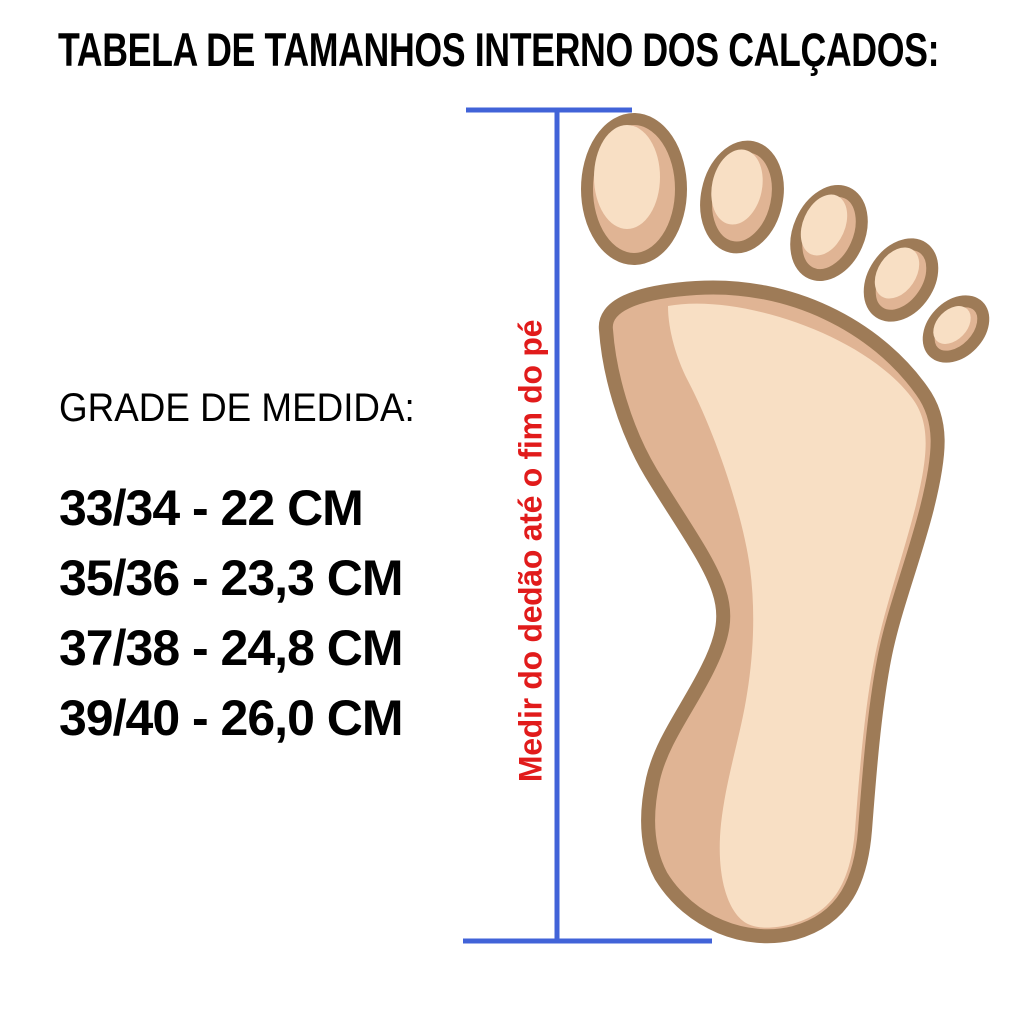  What do you see at coordinates (952, 325) in the screenshot?
I see `little-toe-highlight` at bounding box center [952, 325].